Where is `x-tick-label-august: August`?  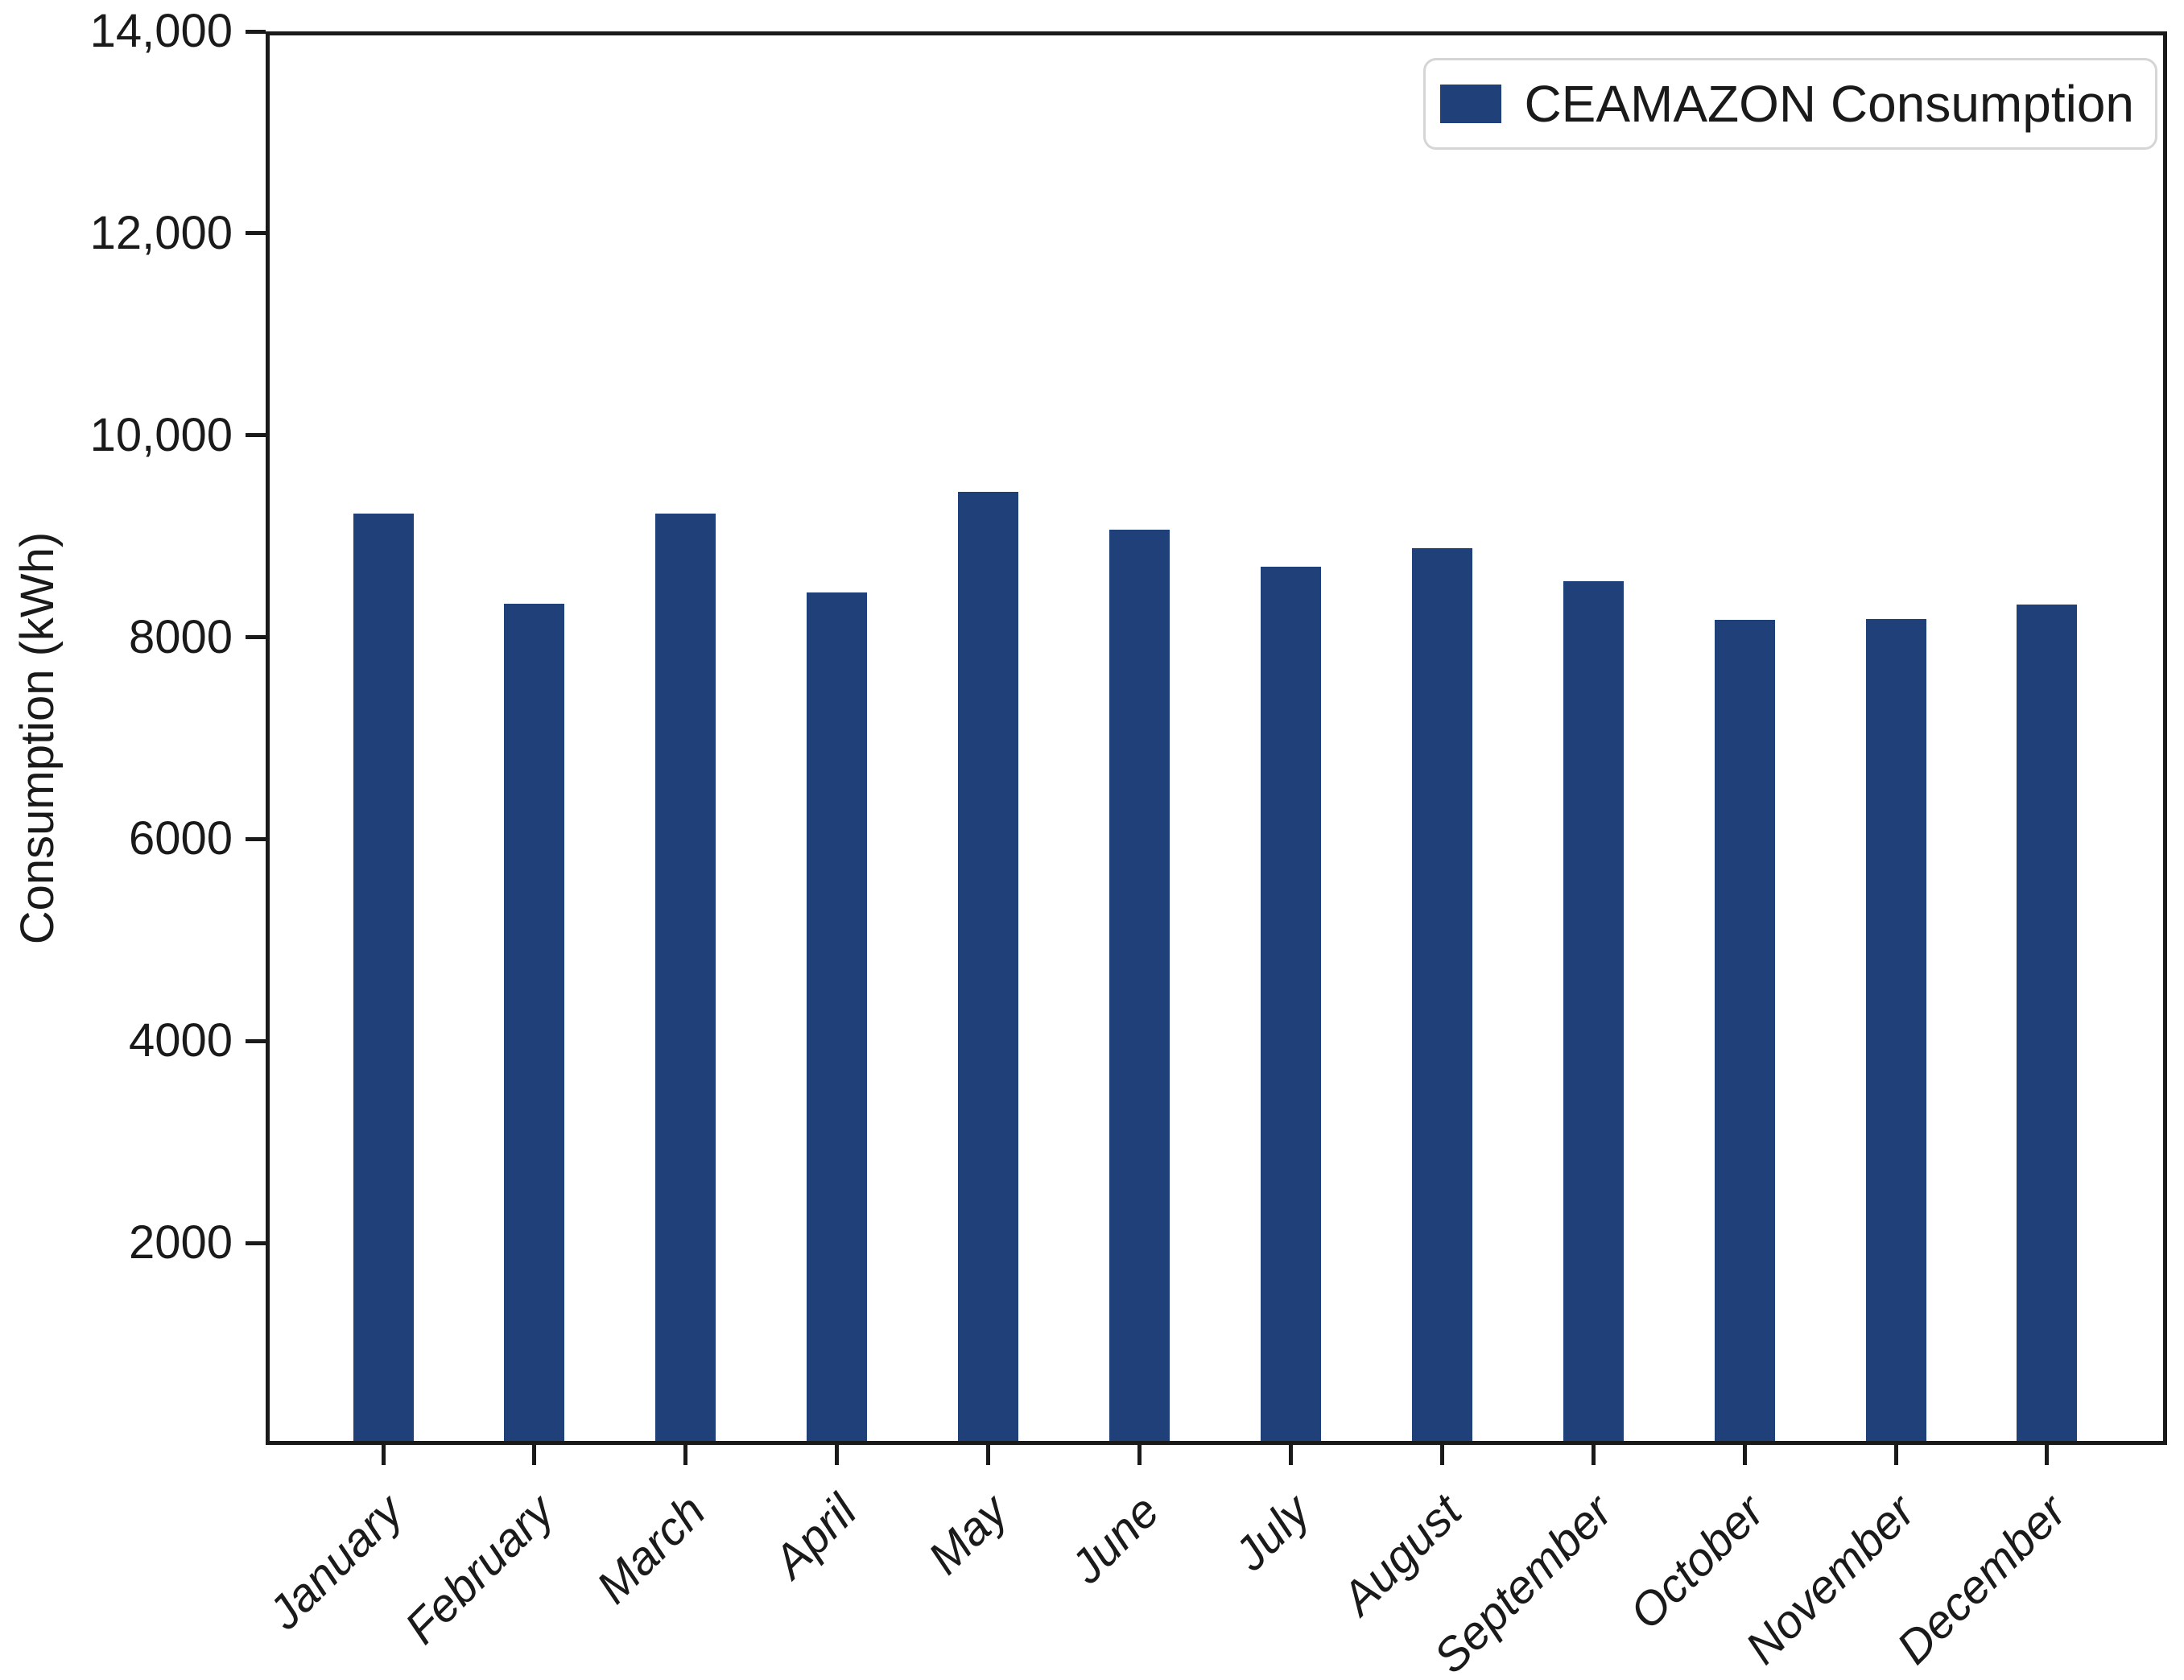
x-tick-label-august: August is located at coordinates (1401, 1554).